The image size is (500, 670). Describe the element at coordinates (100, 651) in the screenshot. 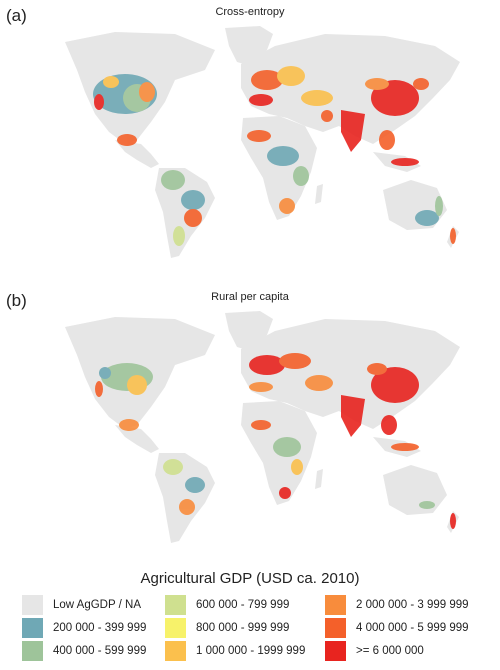

I see `legend-label: 400 000 - 599 999` at that location.